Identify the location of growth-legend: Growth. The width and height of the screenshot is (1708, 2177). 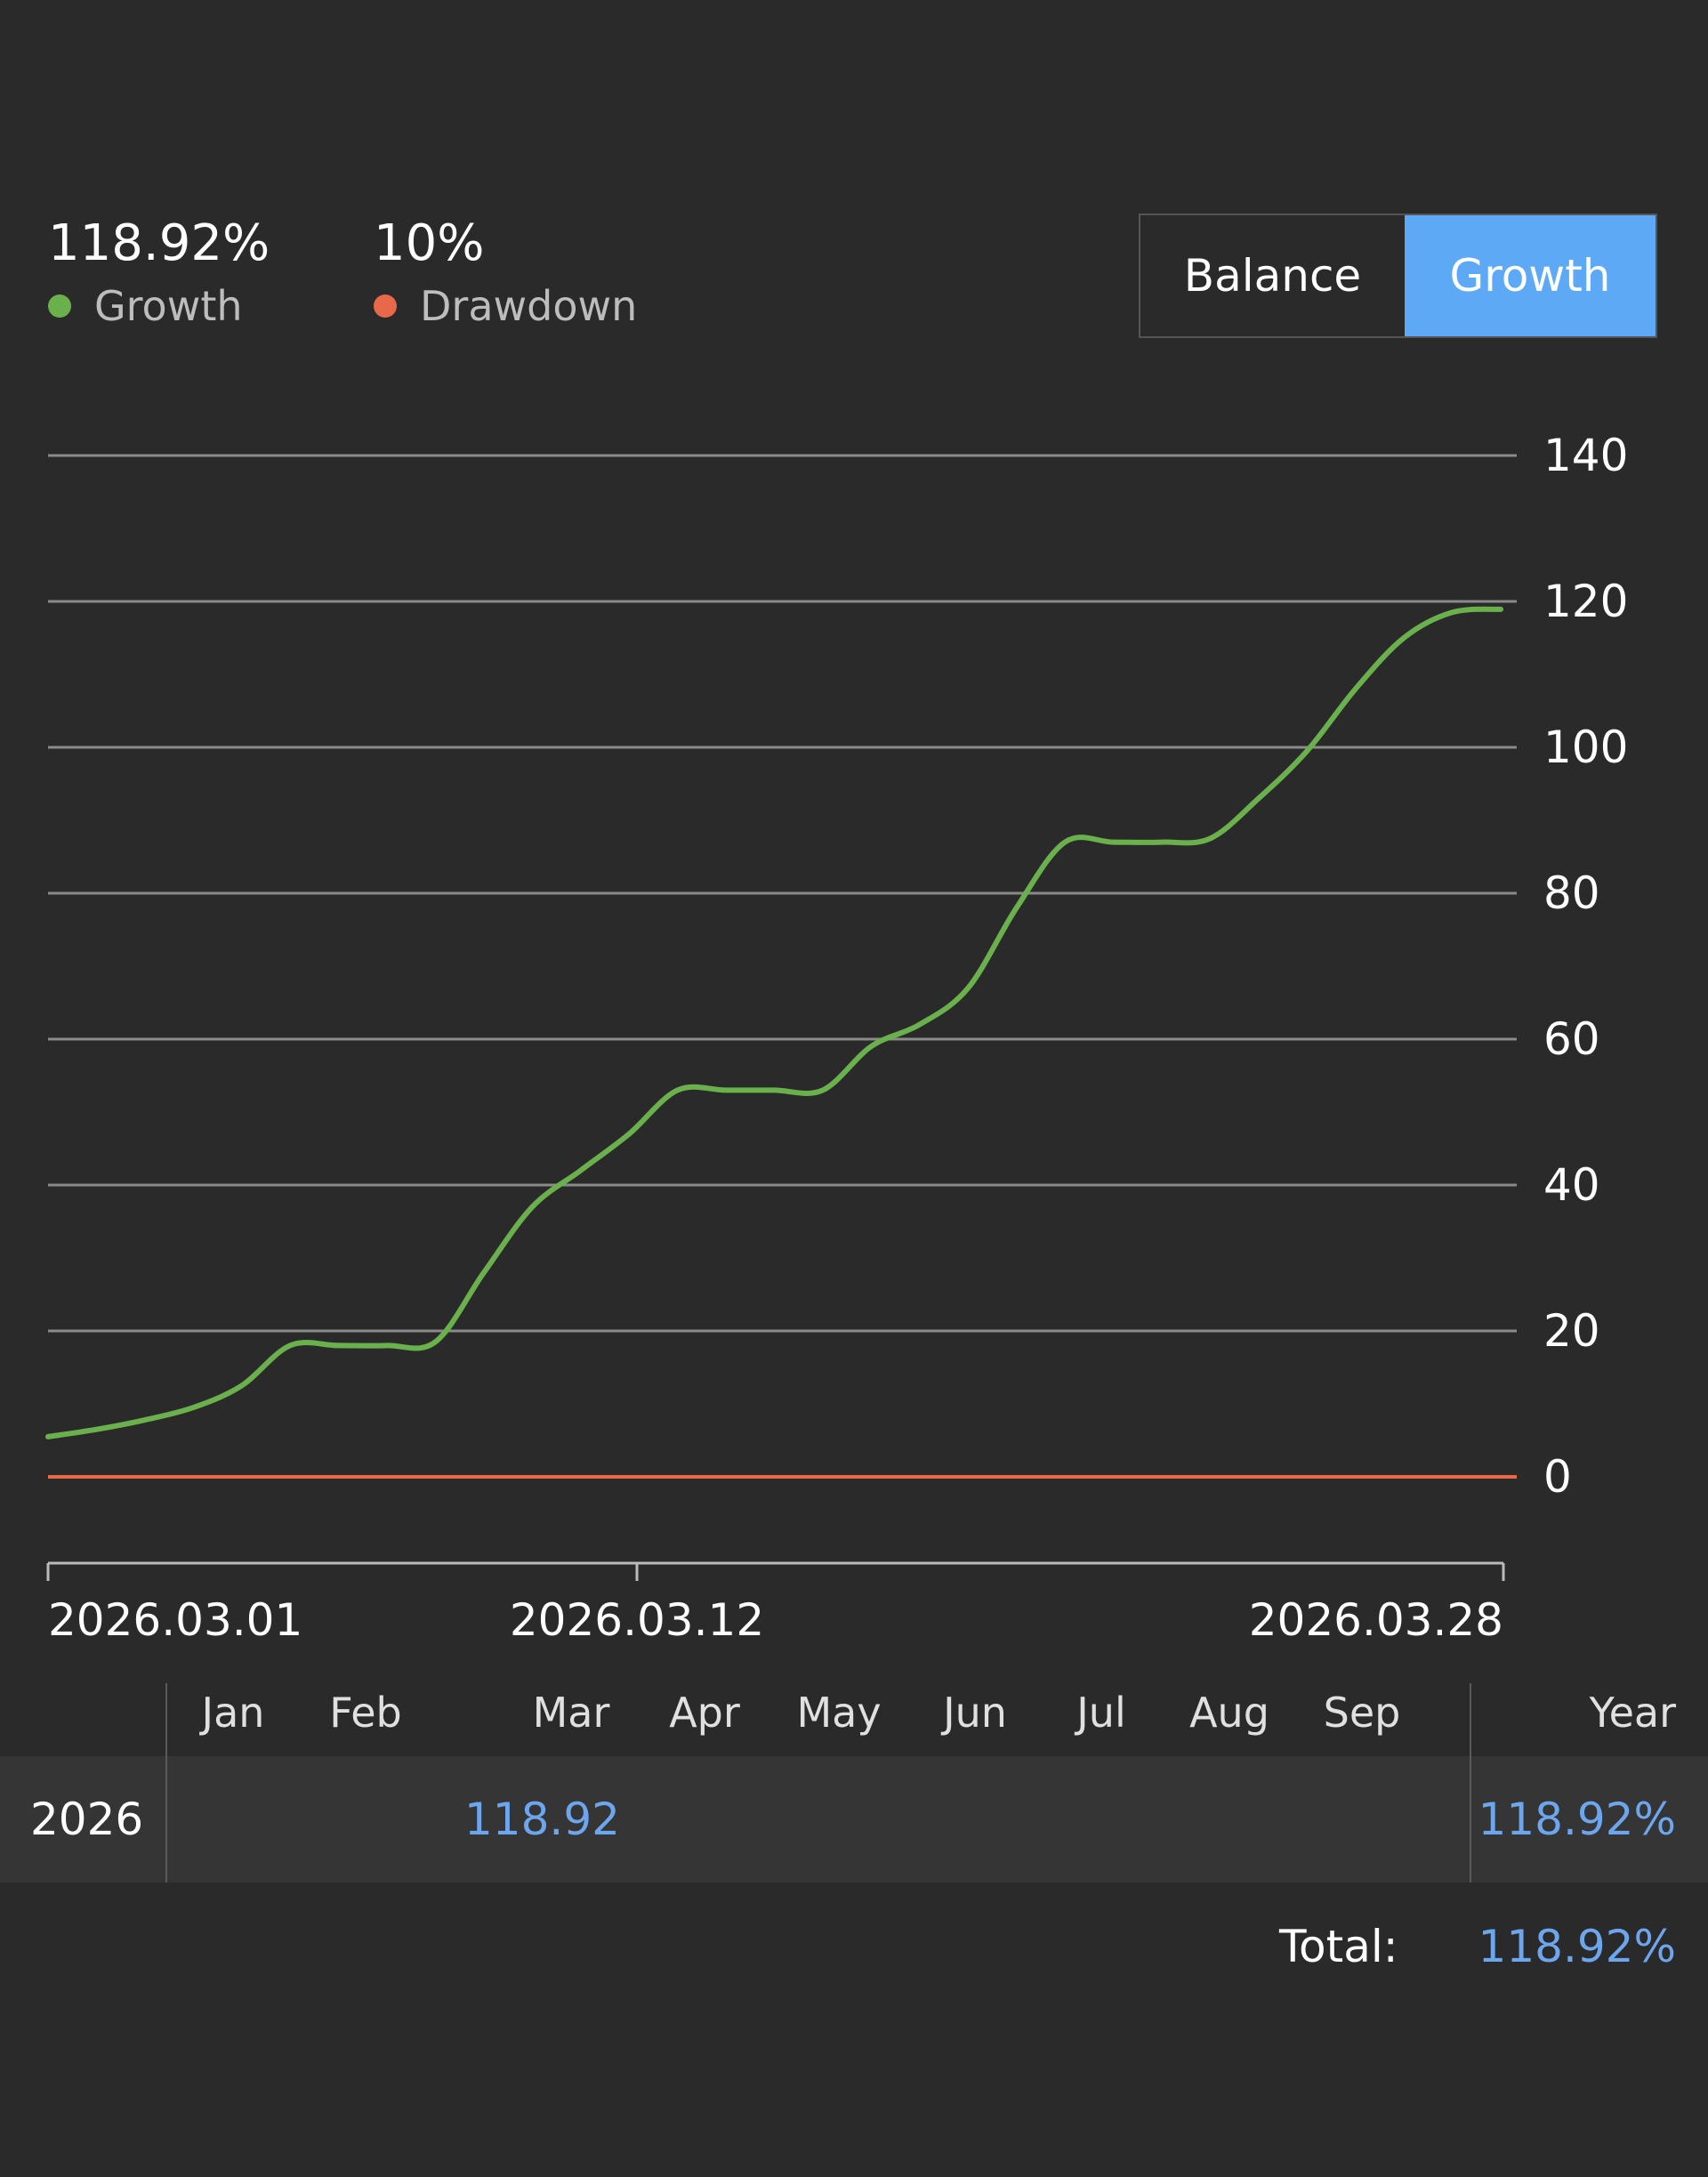
(159, 306).